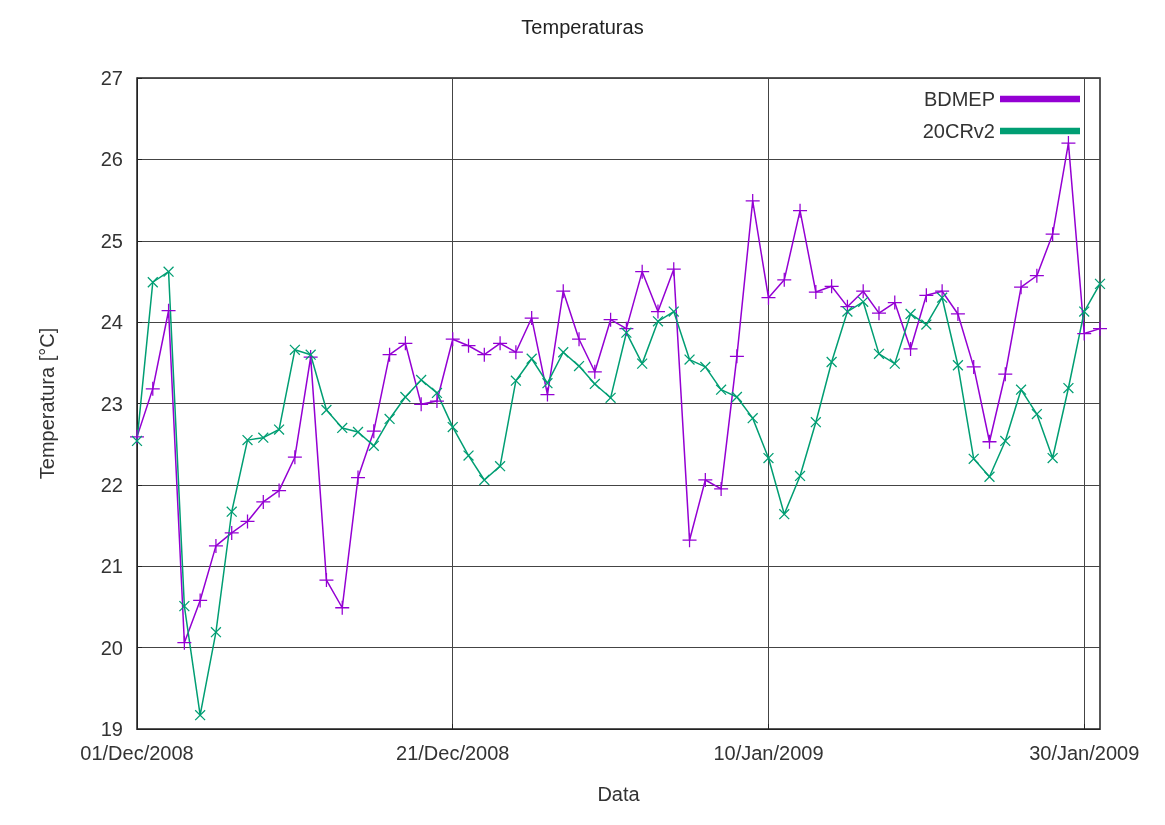 The height and width of the screenshot is (825, 1165). Describe the element at coordinates (137, 753) in the screenshot. I see `x-tick-label: 01/Dec/2008` at that location.